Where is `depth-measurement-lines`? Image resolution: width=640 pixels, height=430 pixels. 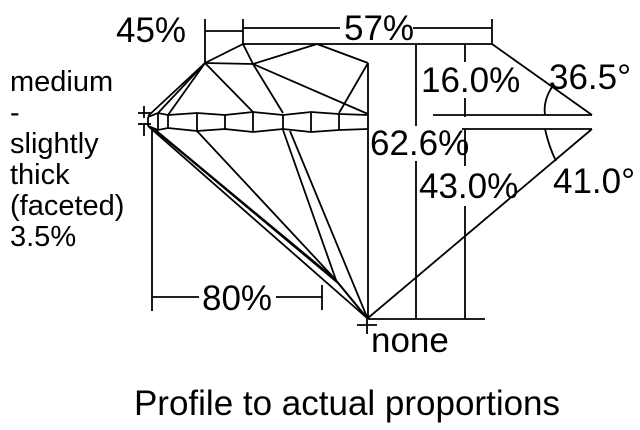 depth-measurement-lines is located at coordinates (440, 181).